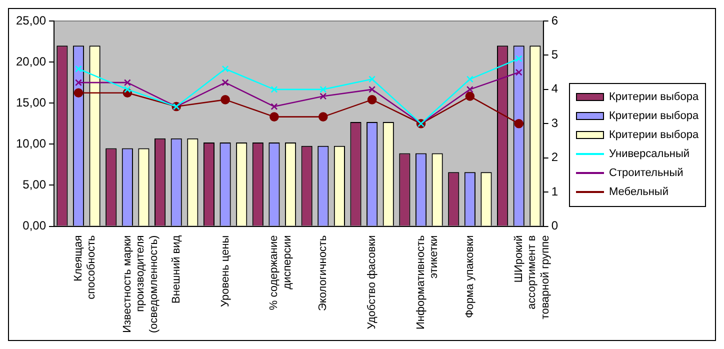 The height and width of the screenshot is (349, 724). Describe the element at coordinates (34, 225) in the screenshot. I see `y-tick-label: 0,00` at that location.